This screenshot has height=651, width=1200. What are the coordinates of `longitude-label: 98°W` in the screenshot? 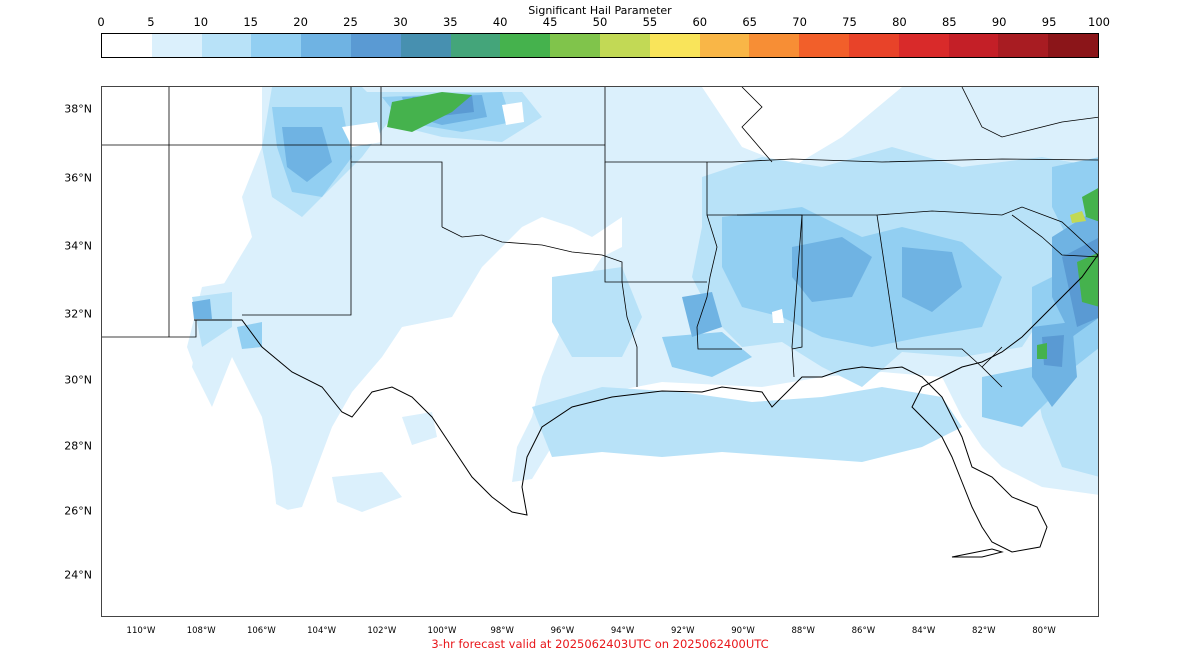 It's located at (502, 631).